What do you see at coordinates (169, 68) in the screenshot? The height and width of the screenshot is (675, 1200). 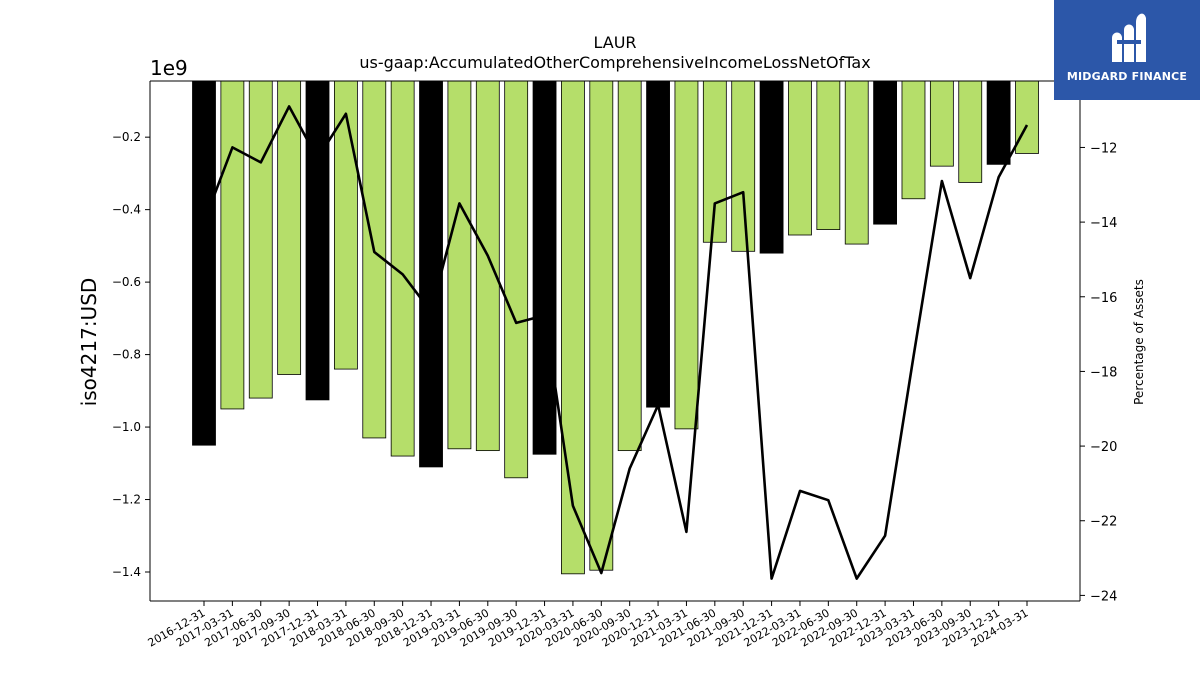 I see `y-multiplier-label: 1e9` at bounding box center [169, 68].